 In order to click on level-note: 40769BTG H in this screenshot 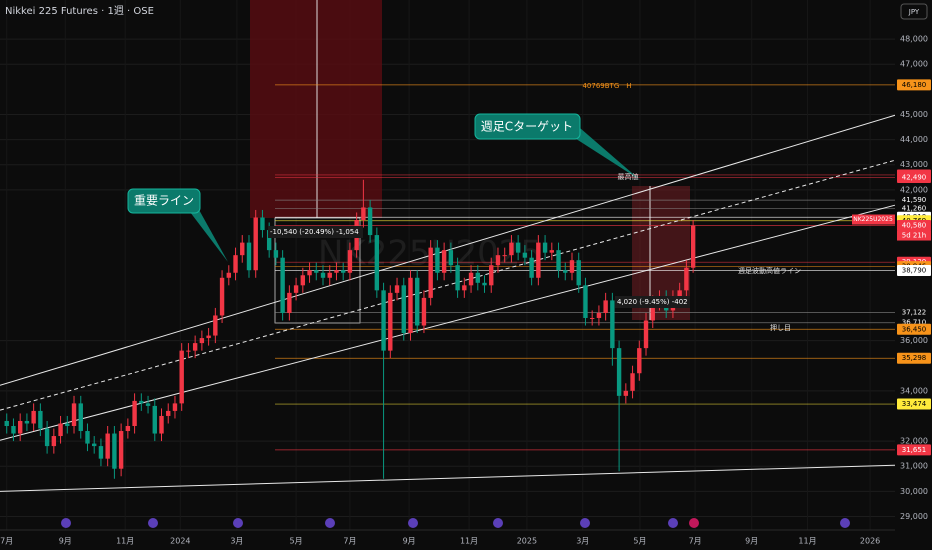, I will do `click(606, 86)`.